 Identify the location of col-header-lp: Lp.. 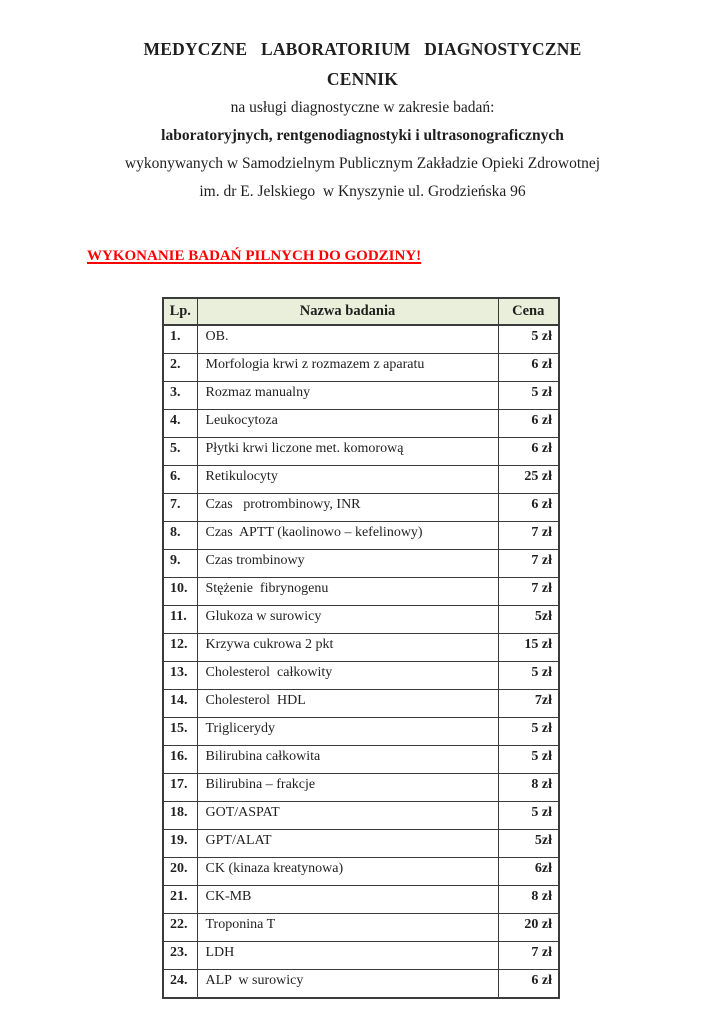
(180, 311).